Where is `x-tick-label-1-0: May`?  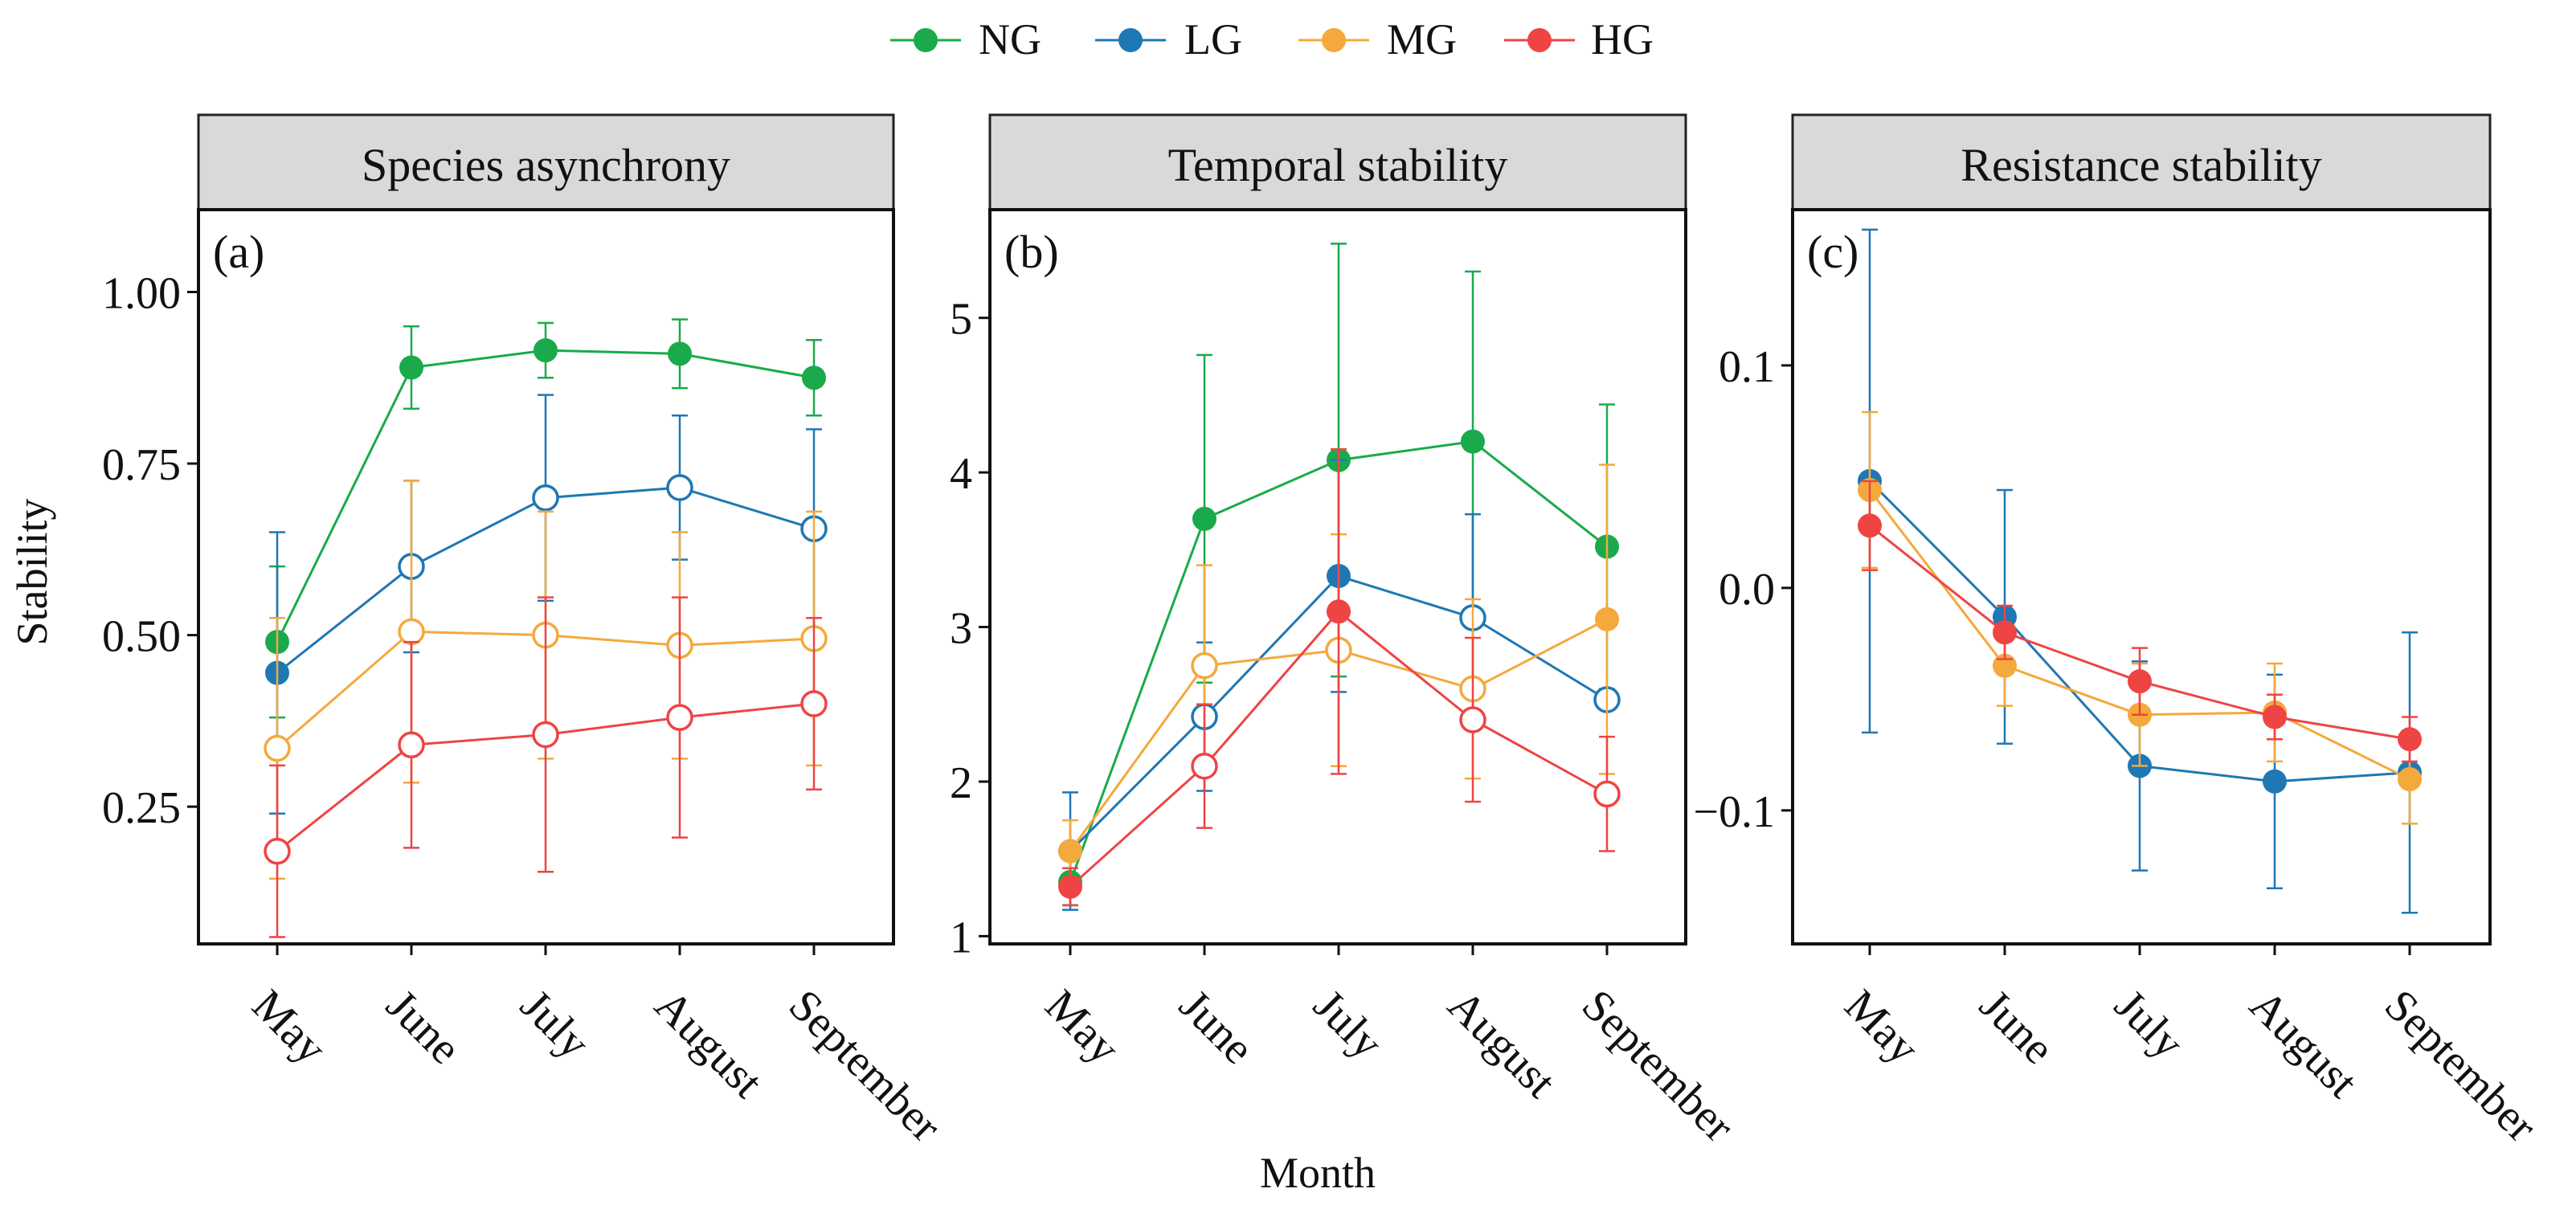 x-tick-label-1-0: May is located at coordinates (289, 1026).